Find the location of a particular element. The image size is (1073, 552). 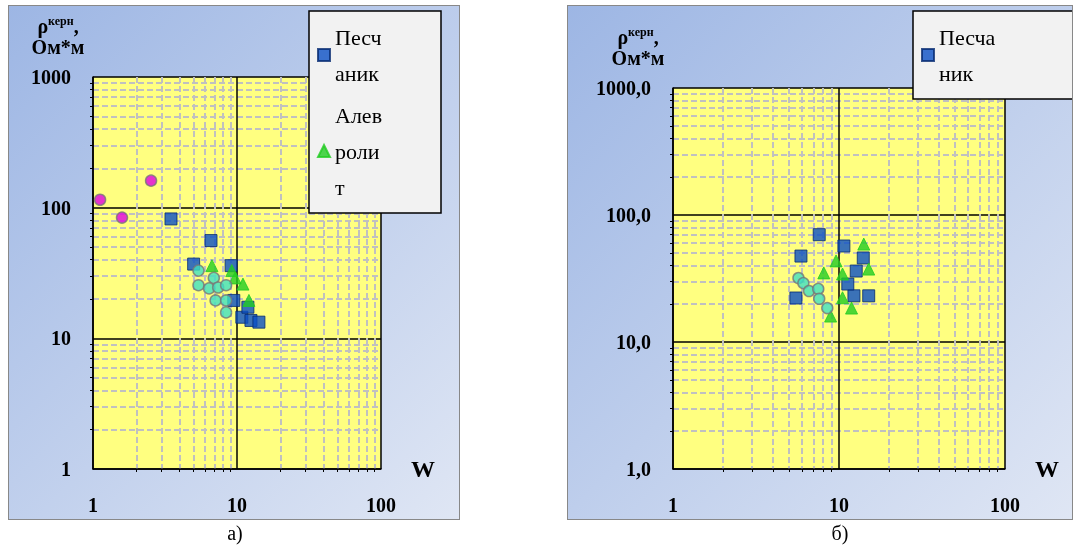

text: б) is located at coordinates (840, 533).